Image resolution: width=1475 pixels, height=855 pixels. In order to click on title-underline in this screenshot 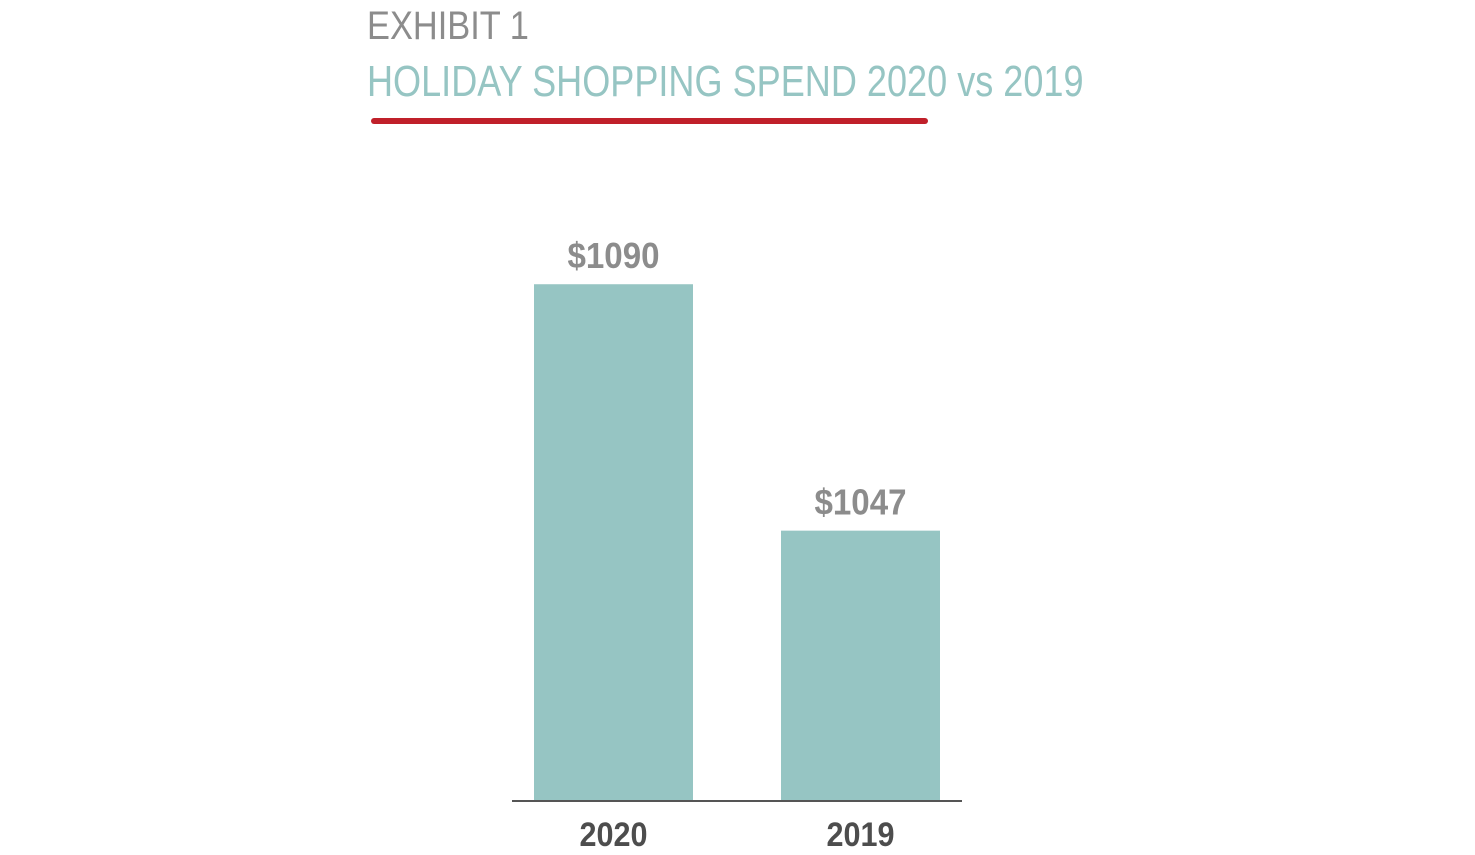, I will do `click(649, 121)`.